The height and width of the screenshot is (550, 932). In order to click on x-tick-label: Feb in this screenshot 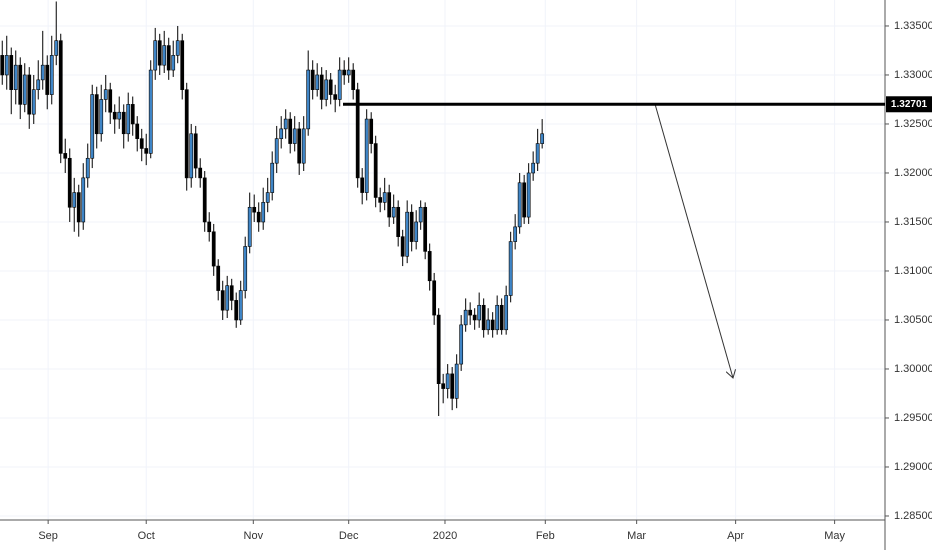, I will do `click(545, 536)`.